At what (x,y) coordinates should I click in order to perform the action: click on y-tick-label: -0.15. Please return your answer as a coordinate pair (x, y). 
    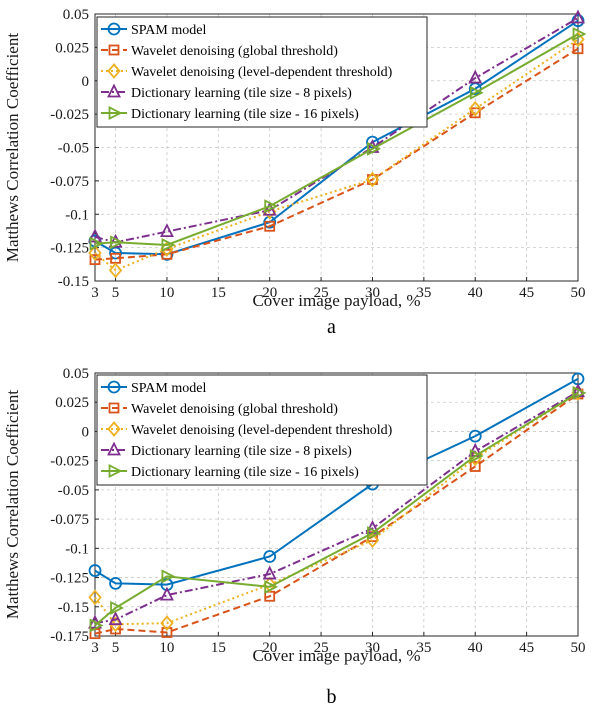
    Looking at the image, I should click on (73, 282).